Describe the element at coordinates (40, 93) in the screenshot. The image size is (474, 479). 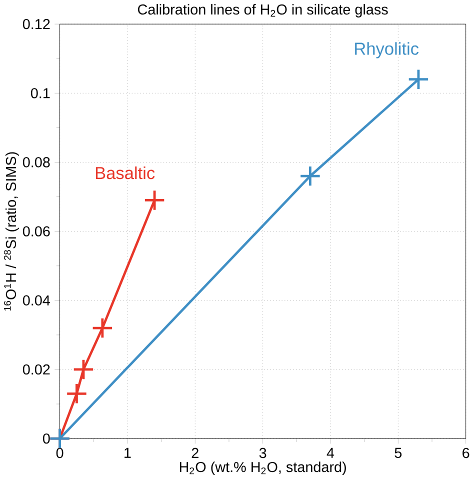
I see `y-tick-label: 0.1` at that location.